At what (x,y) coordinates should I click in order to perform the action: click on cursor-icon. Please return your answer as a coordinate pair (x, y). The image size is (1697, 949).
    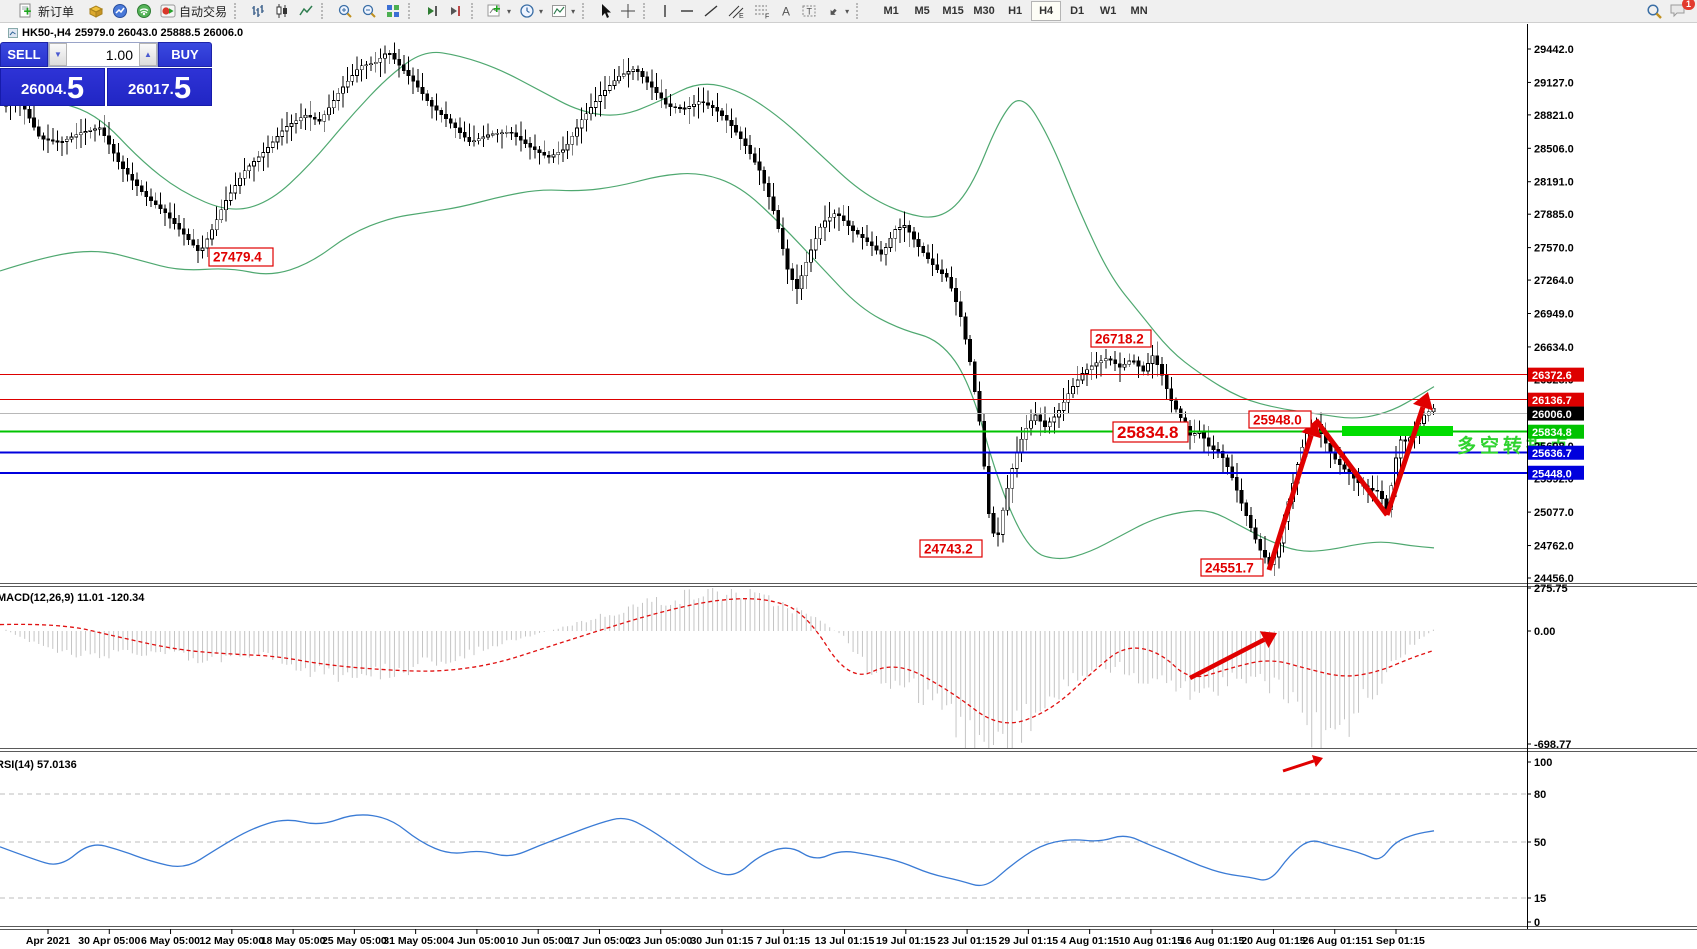
    Looking at the image, I should click on (607, 11).